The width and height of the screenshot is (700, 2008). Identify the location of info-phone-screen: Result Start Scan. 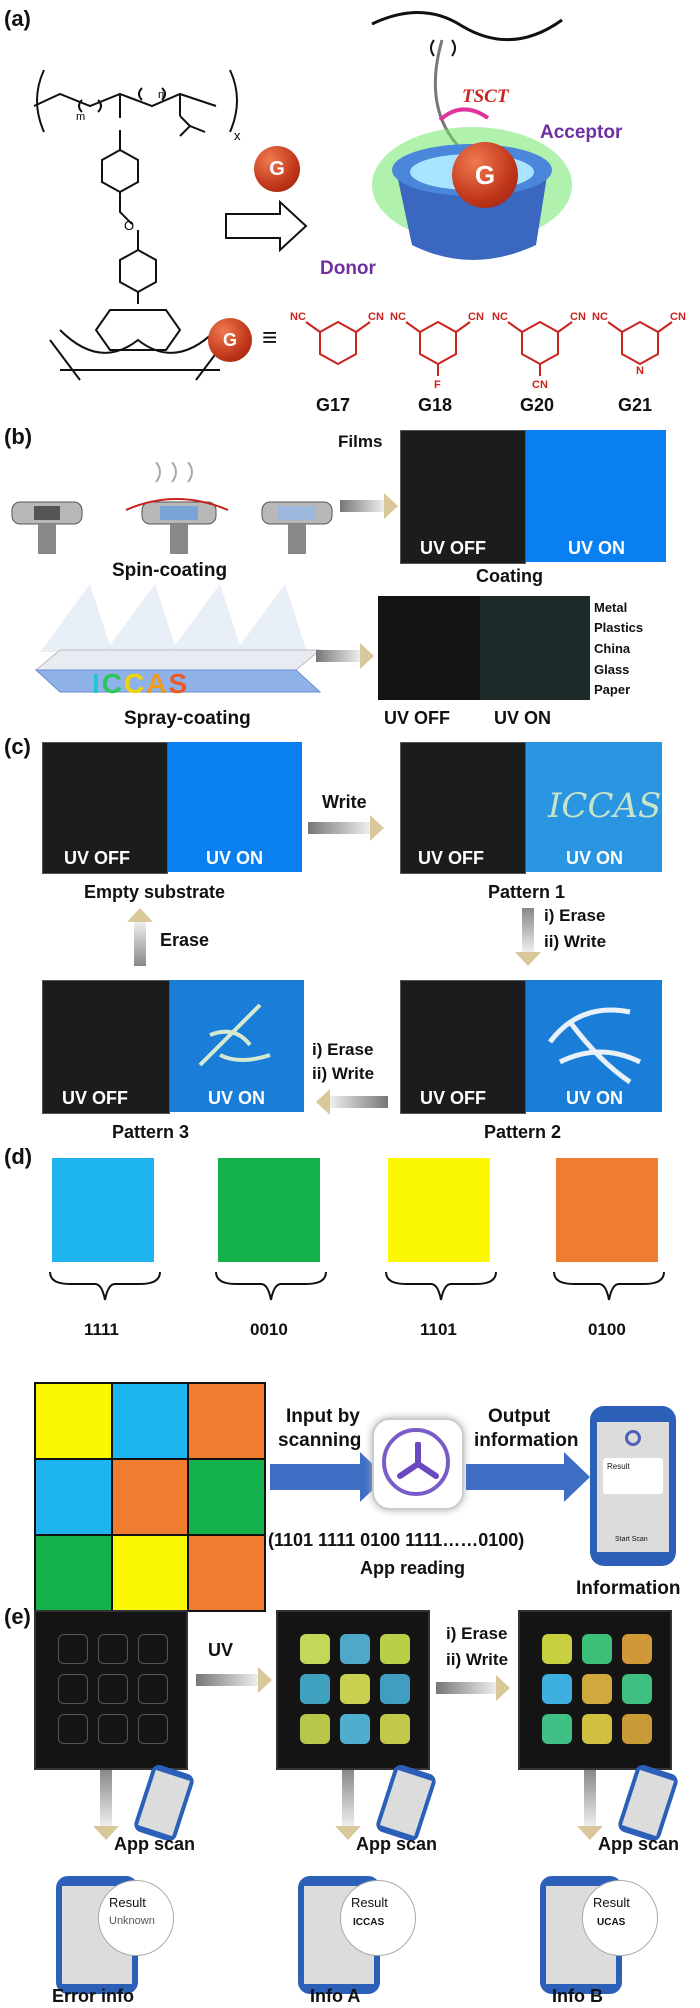
(633, 1487).